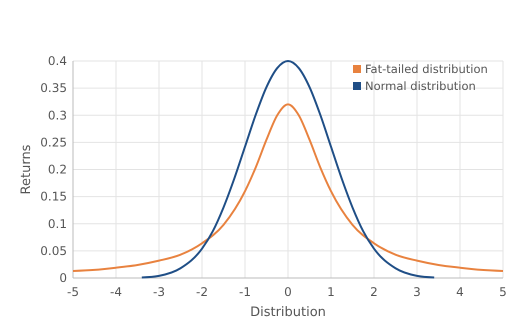 The height and width of the screenshot is (330, 530). What do you see at coordinates (63, 278) in the screenshot?
I see `y-tick-label: 0` at bounding box center [63, 278].